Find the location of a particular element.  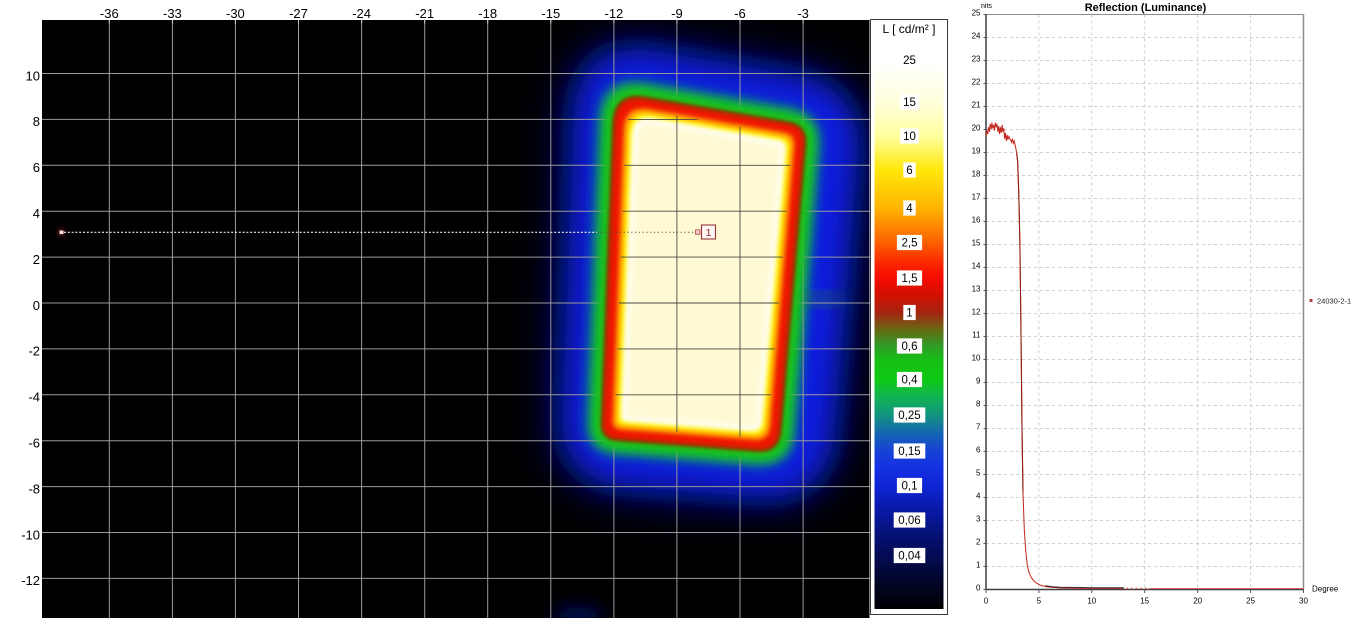

svg-text: 0,04 is located at coordinates (909, 557).